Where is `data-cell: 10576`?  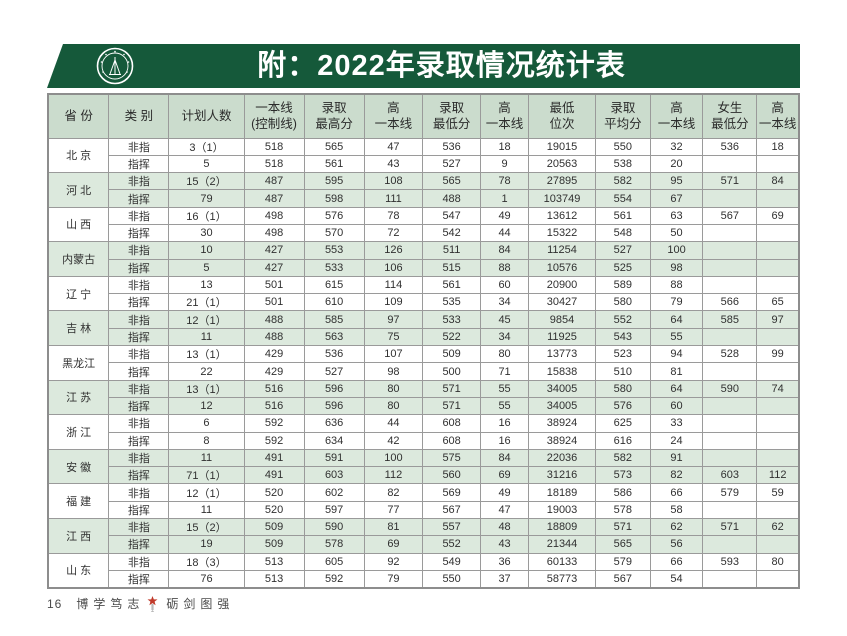
data-cell: 10576 is located at coordinates (562, 267).